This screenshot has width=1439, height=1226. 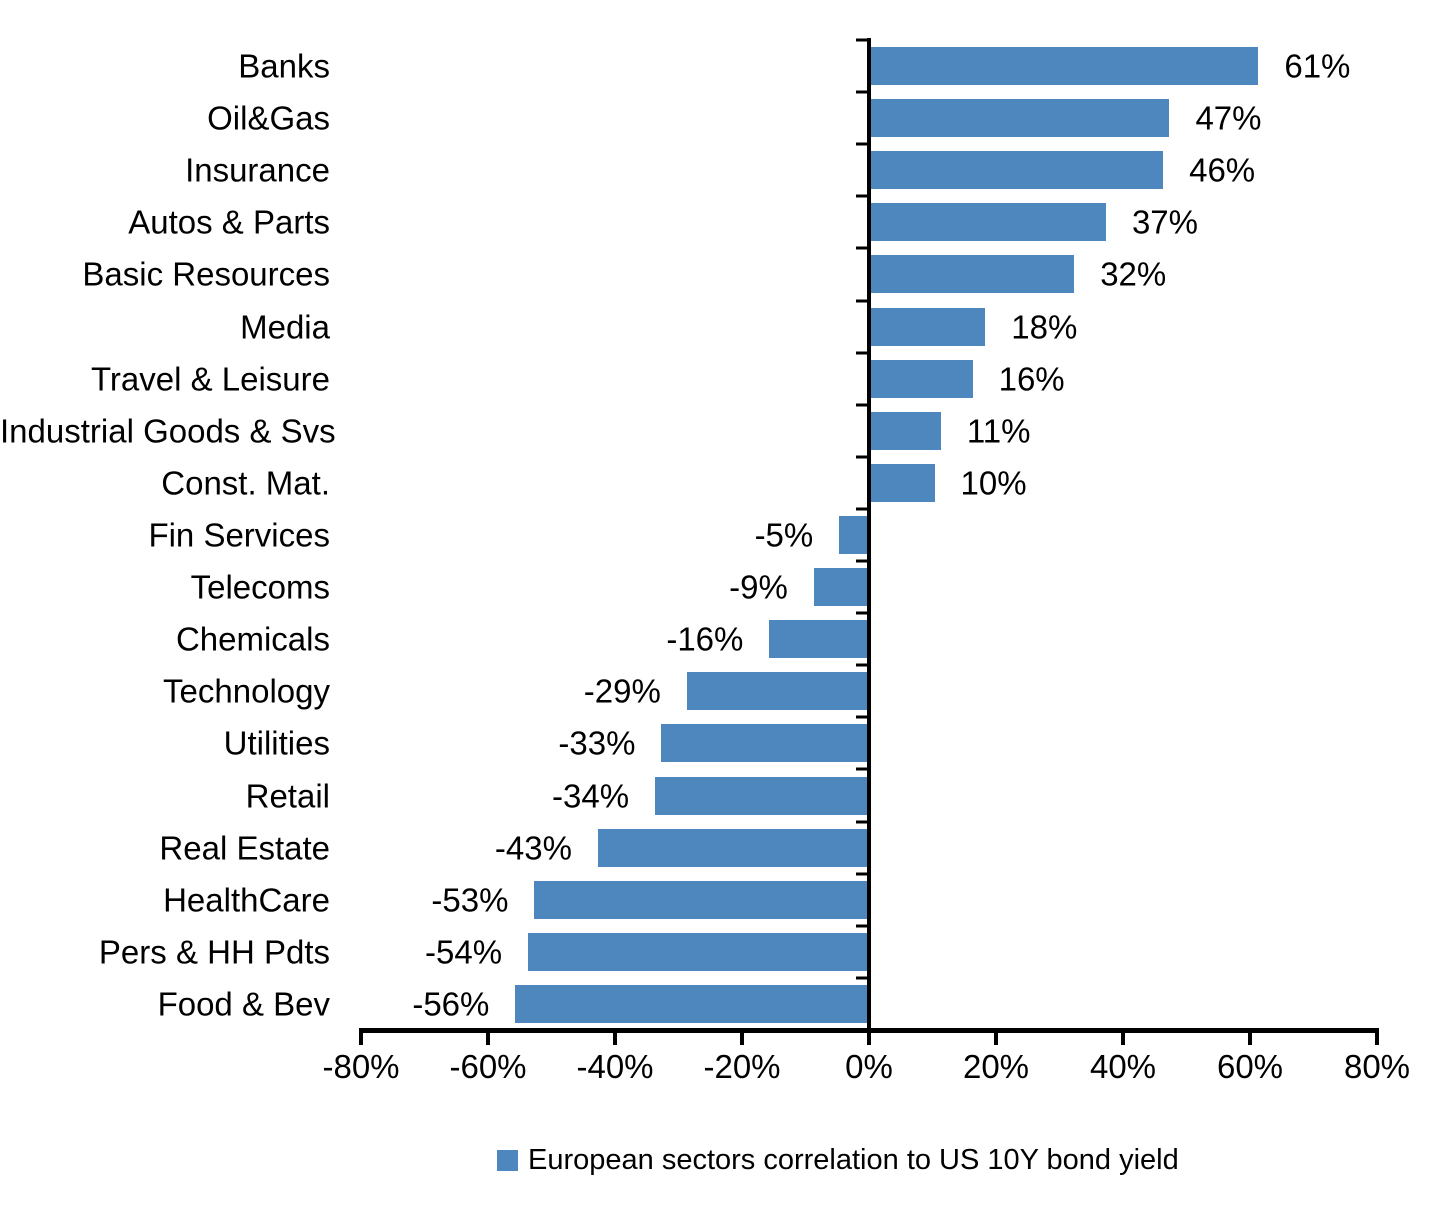 What do you see at coordinates (1317, 66) in the screenshot?
I see `value-label: 61%` at bounding box center [1317, 66].